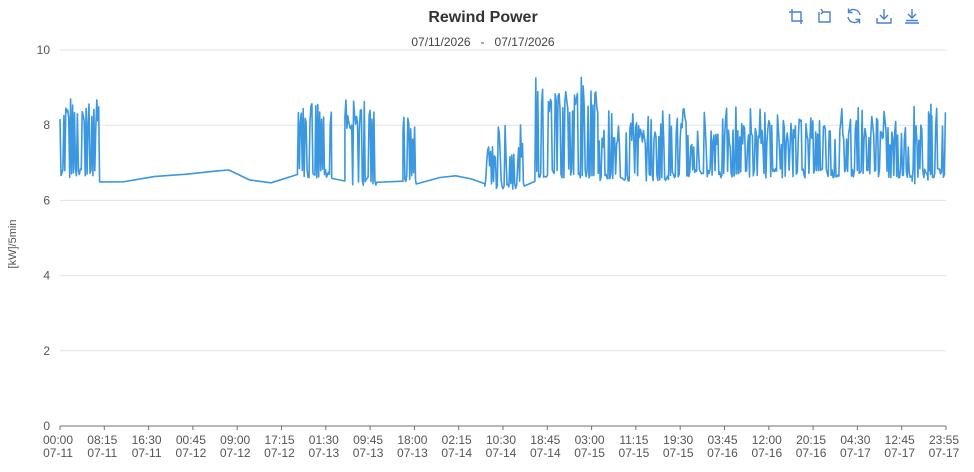 This screenshot has height=472, width=974. Describe the element at coordinates (855, 440) in the screenshot. I see `x-tick-time: 04:30` at that location.